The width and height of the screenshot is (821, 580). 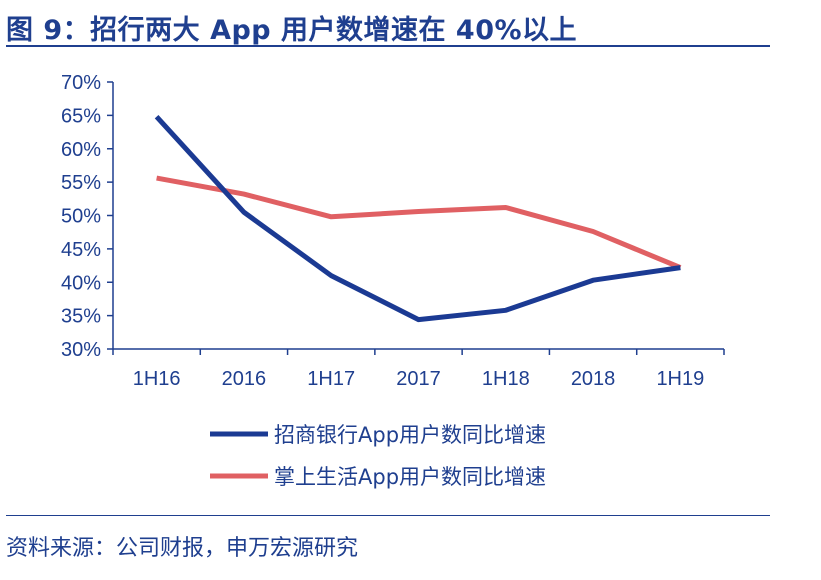 I want to click on x-tick-label: 2016, so click(x=244, y=379).